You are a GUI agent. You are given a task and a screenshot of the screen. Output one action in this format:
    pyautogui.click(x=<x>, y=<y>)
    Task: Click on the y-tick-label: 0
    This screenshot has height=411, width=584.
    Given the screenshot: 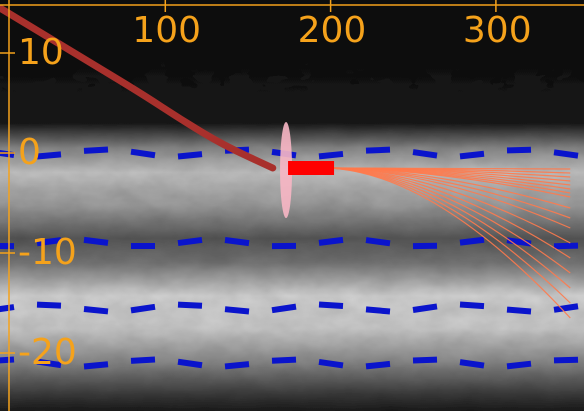 What is the action you would take?
    pyautogui.click(x=29, y=152)
    